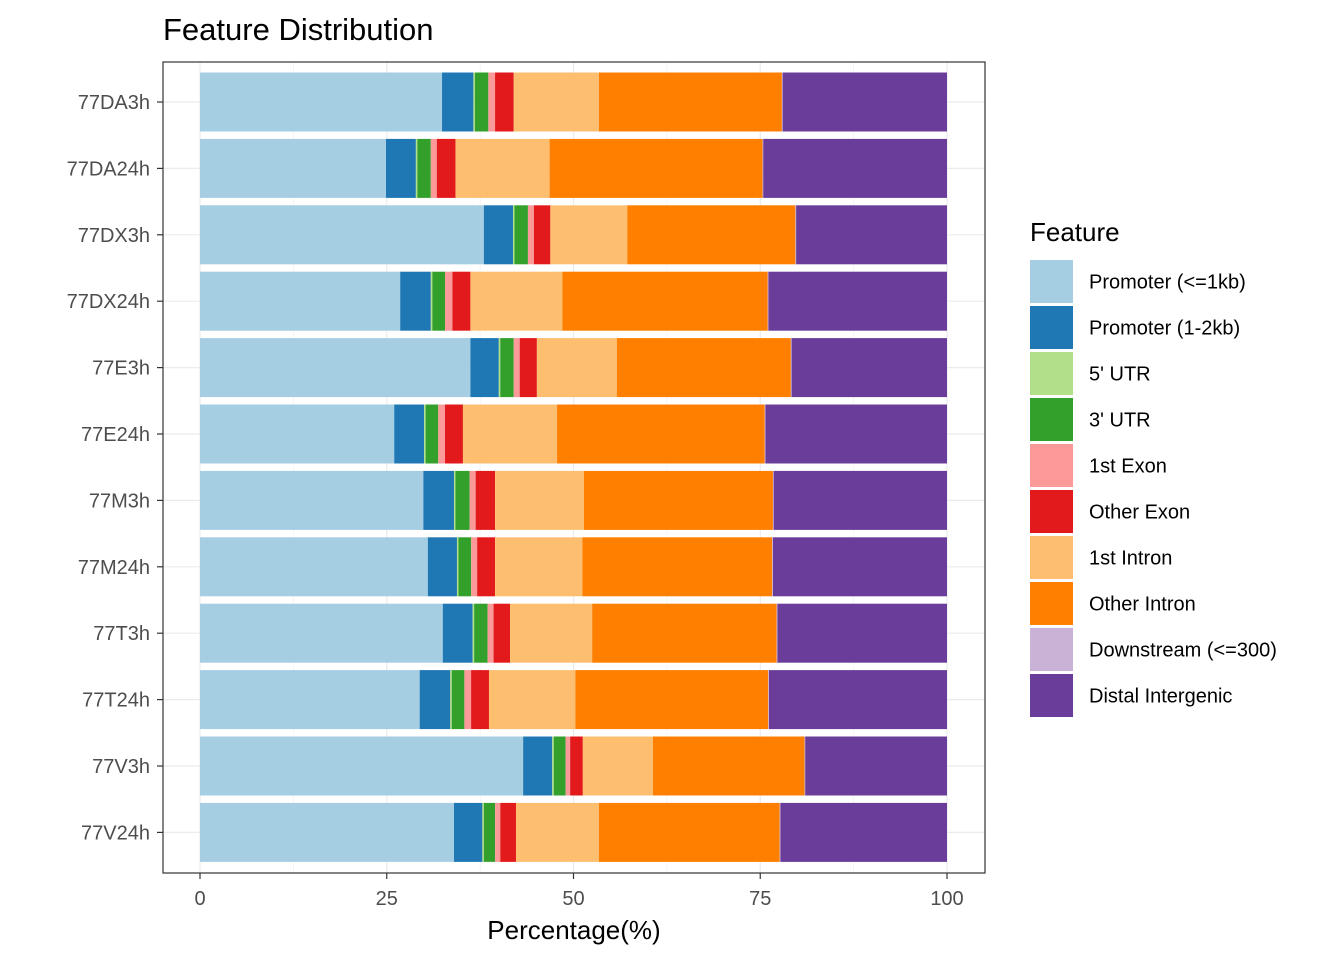 This screenshot has width=1344, height=960. What do you see at coordinates (108, 302) in the screenshot?
I see `y-tick-label: 77DX24h` at bounding box center [108, 302].